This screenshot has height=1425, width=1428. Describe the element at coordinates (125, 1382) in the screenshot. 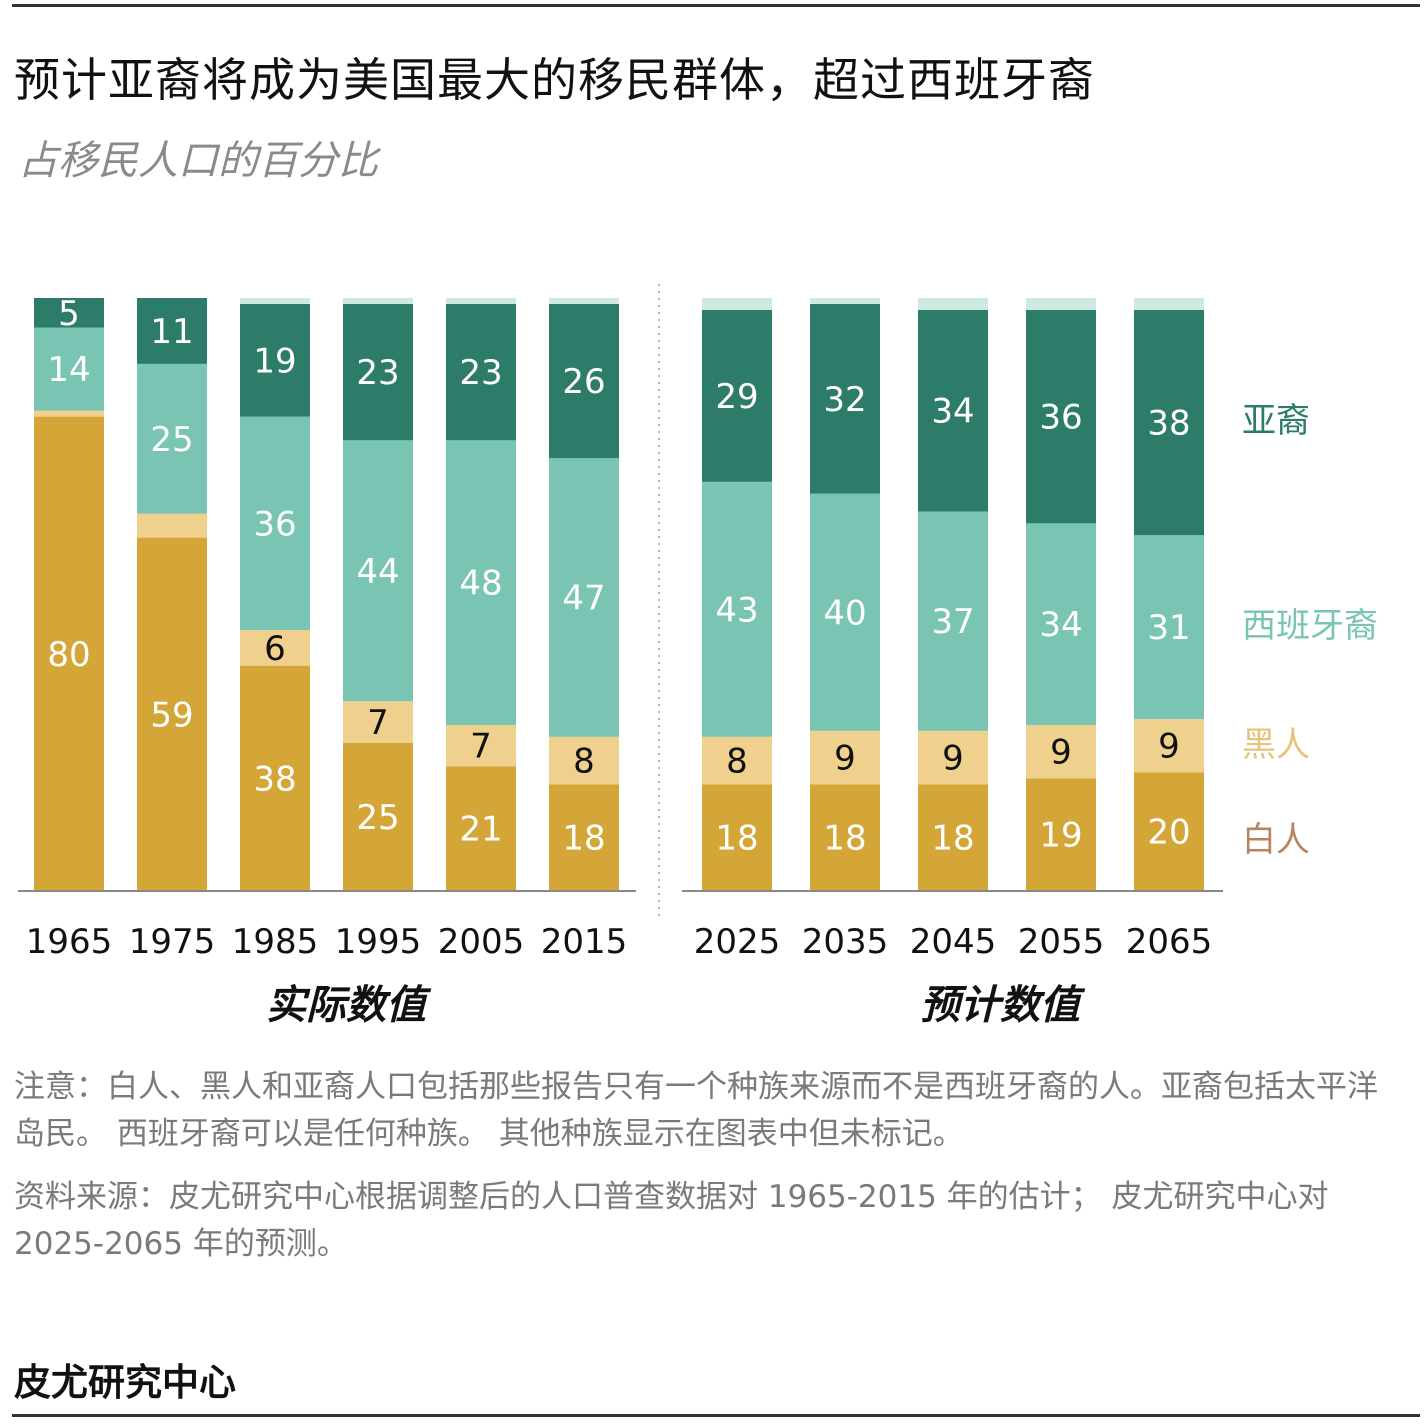

I see `org-name: 皮尤研究中心` at that location.